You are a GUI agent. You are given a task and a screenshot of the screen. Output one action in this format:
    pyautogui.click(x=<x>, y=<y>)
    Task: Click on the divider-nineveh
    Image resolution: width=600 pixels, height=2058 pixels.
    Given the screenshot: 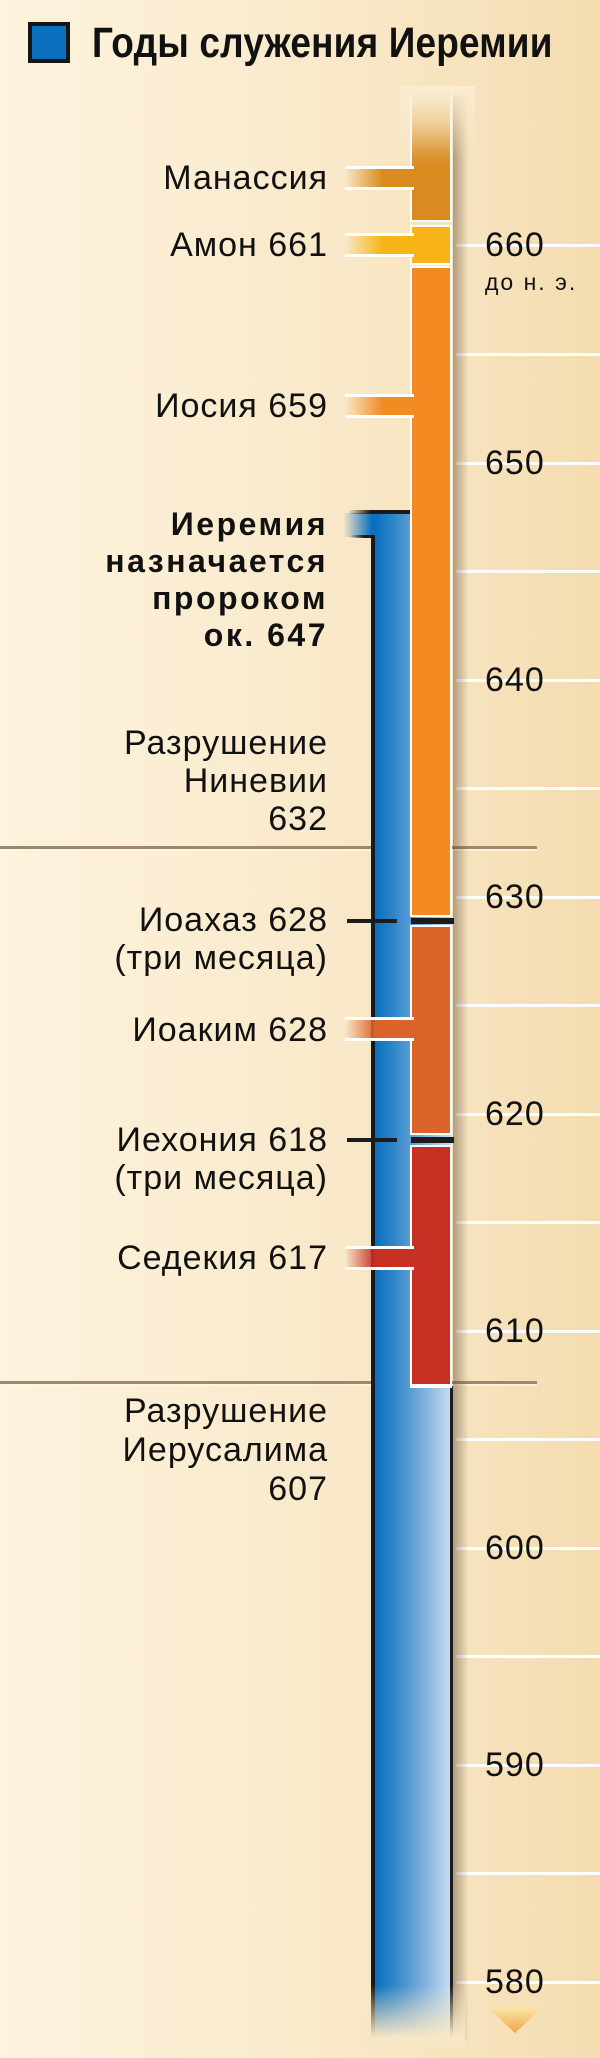 What is the action you would take?
    pyautogui.click(x=268, y=847)
    